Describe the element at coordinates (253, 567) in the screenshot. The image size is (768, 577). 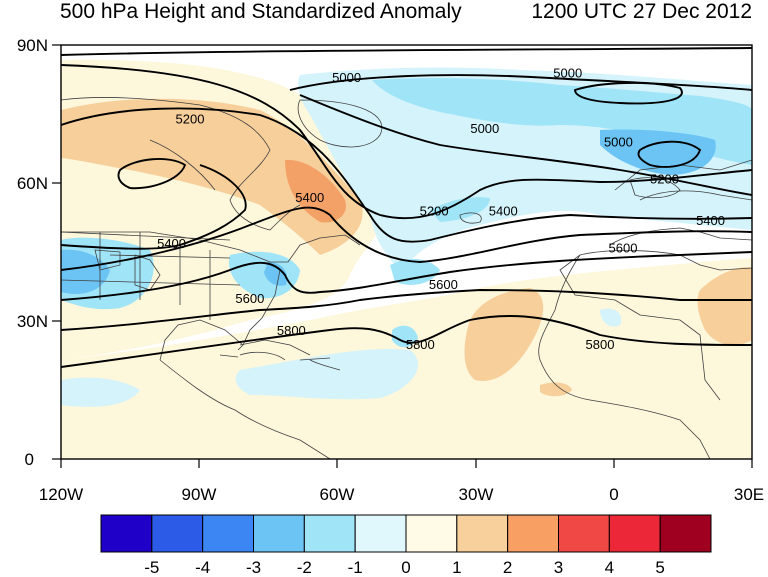
I see `colorbar-label: -3` at that location.